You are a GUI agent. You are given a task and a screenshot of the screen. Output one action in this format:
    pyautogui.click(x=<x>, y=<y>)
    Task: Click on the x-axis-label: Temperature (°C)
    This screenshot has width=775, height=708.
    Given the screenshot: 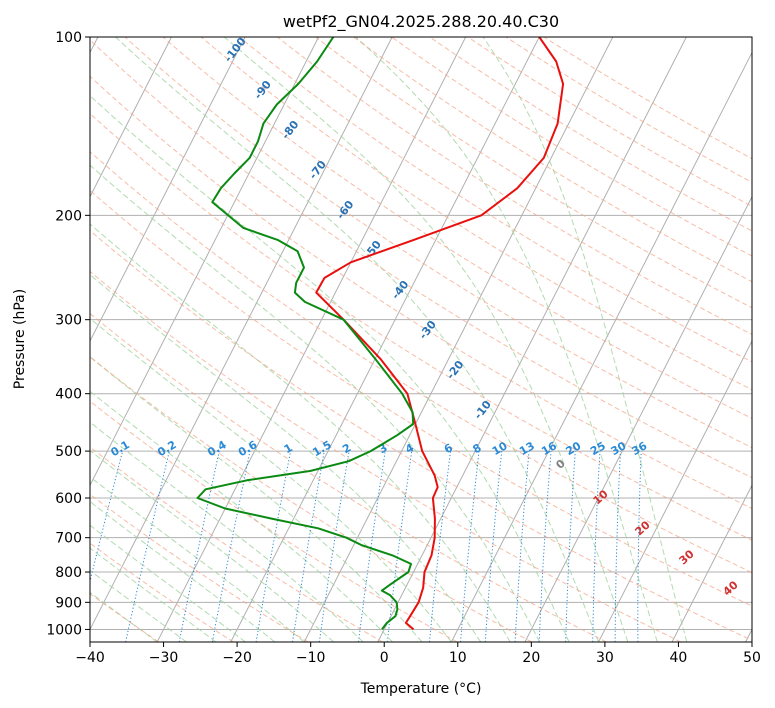 What is the action you would take?
    pyautogui.click(x=421, y=689)
    